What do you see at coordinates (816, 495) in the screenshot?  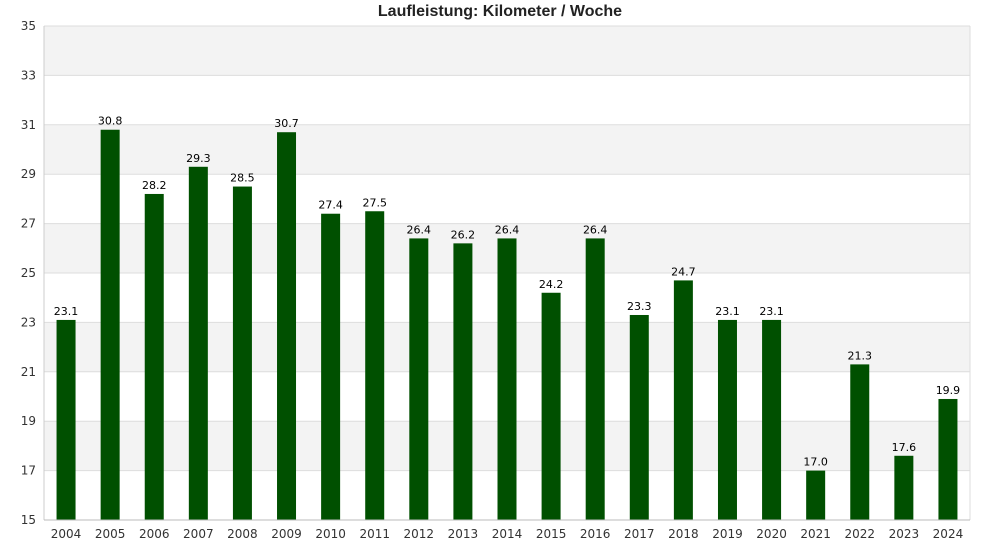 I see `bar-2021` at bounding box center [816, 495].